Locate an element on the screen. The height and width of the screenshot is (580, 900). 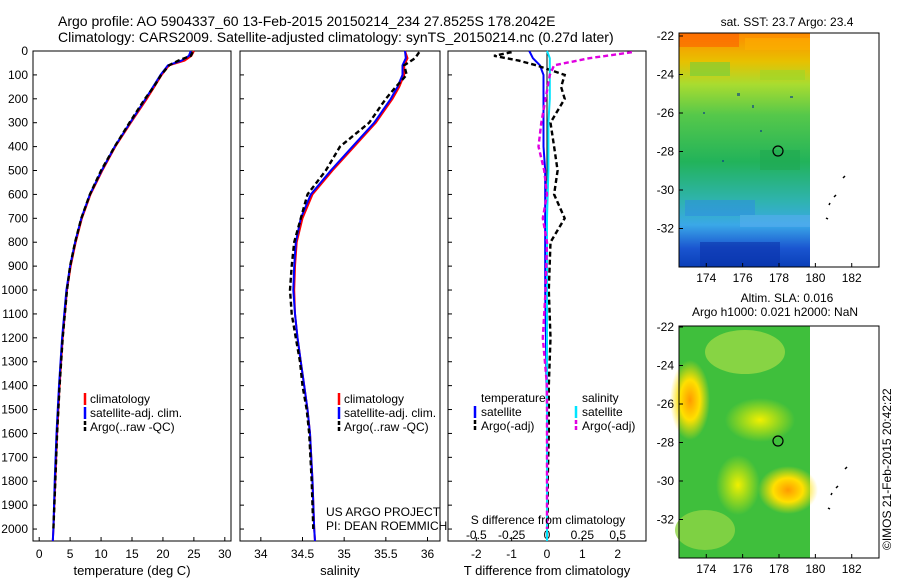
legend-s-satellite-label: satellite is located at coordinates (602, 412).